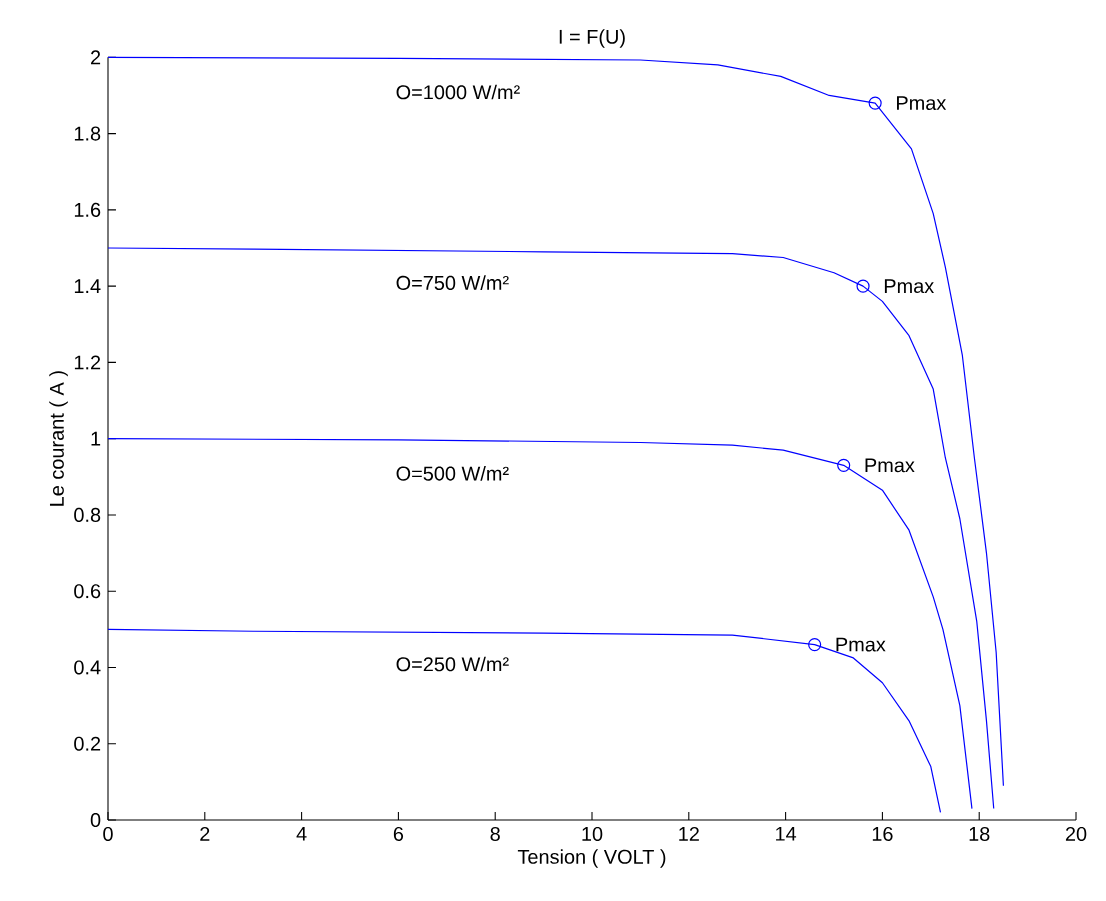  What do you see at coordinates (205, 833) in the screenshot?
I see `x-tick-label: 2` at bounding box center [205, 833].